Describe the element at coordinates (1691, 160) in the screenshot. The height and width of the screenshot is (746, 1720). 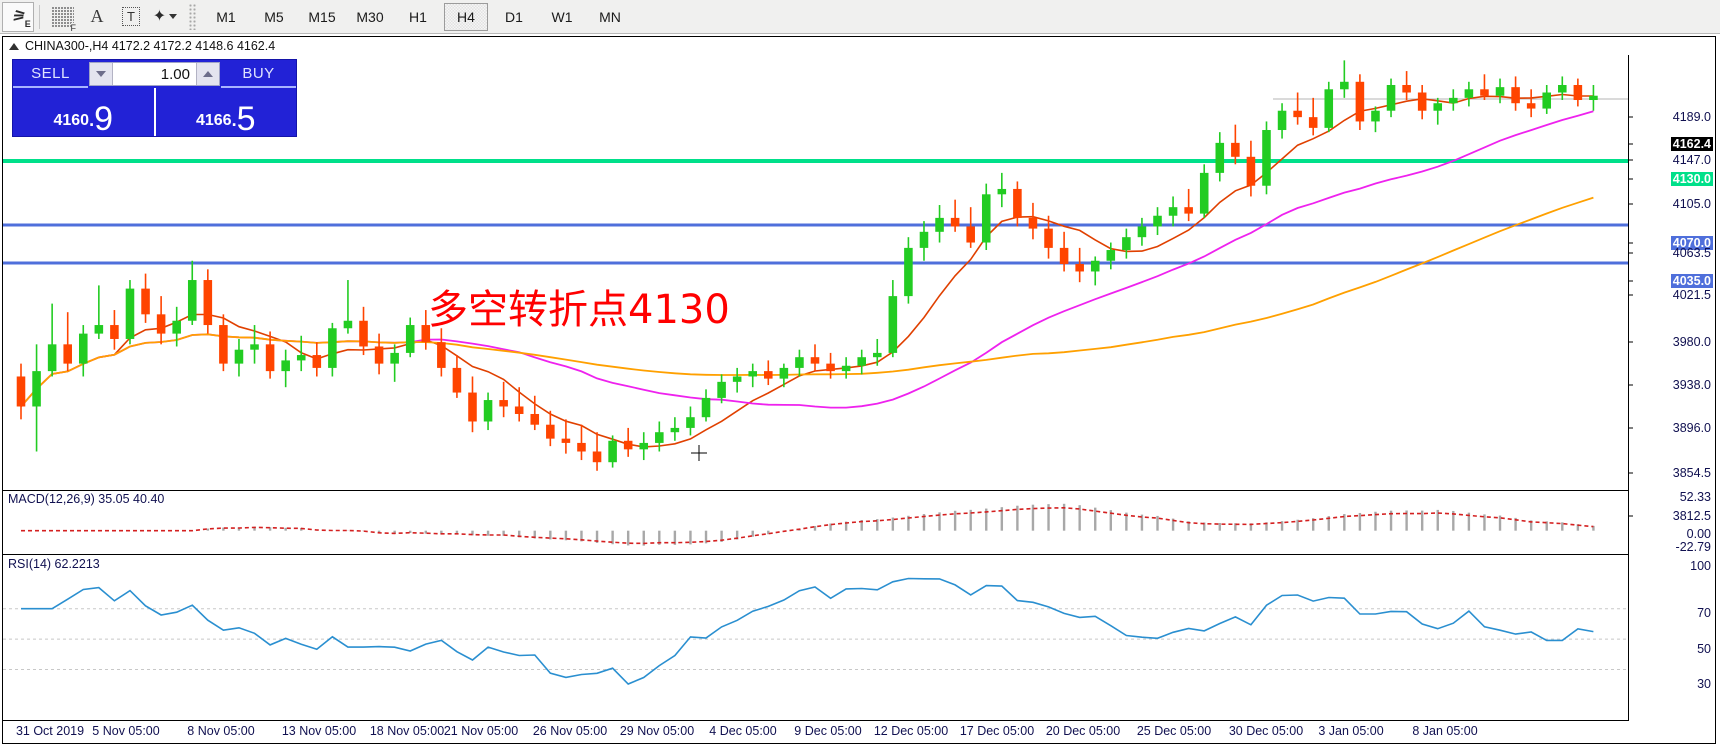
I see `price-label: 4147.0` at that location.